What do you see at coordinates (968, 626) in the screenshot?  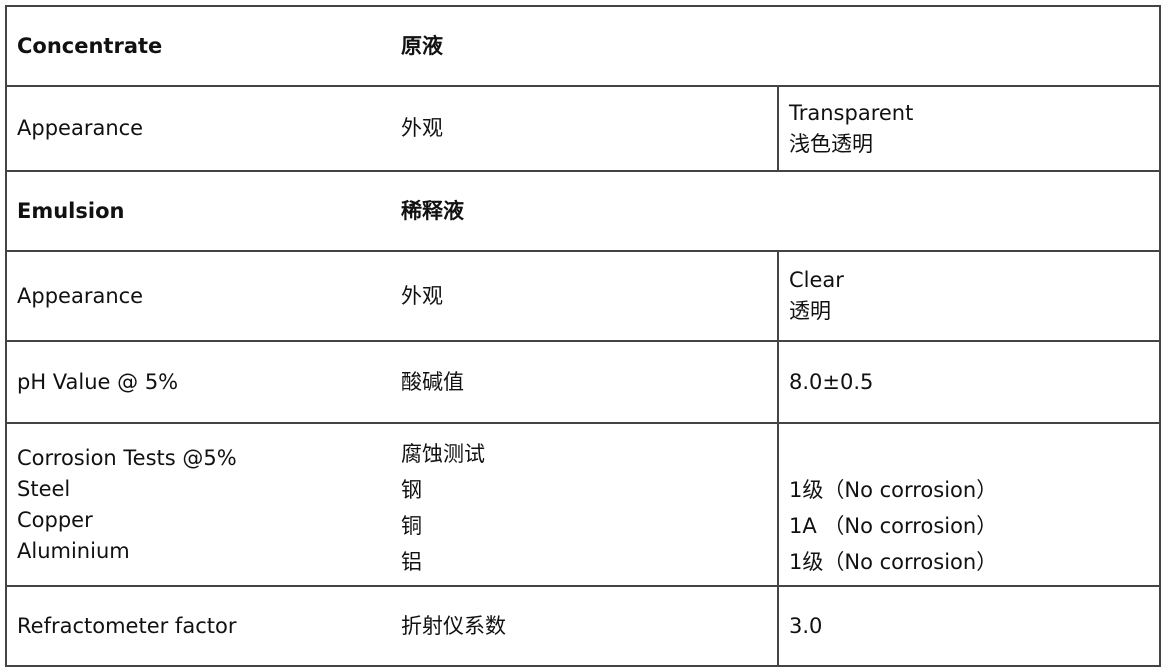 I see `refractometer-value: 3.0` at bounding box center [968, 626].